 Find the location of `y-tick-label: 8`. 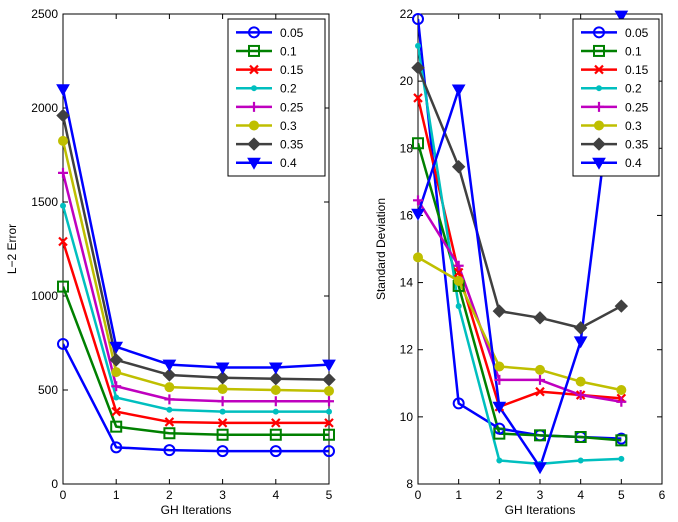

y-tick-label: 8 is located at coordinates (409, 484).